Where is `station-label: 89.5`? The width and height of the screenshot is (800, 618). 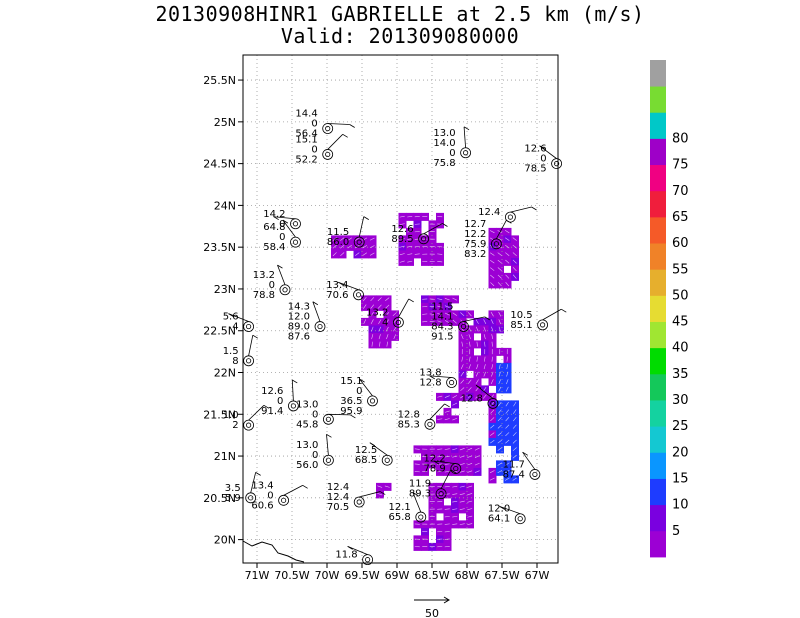 station-label: 89.5 is located at coordinates (402, 239).